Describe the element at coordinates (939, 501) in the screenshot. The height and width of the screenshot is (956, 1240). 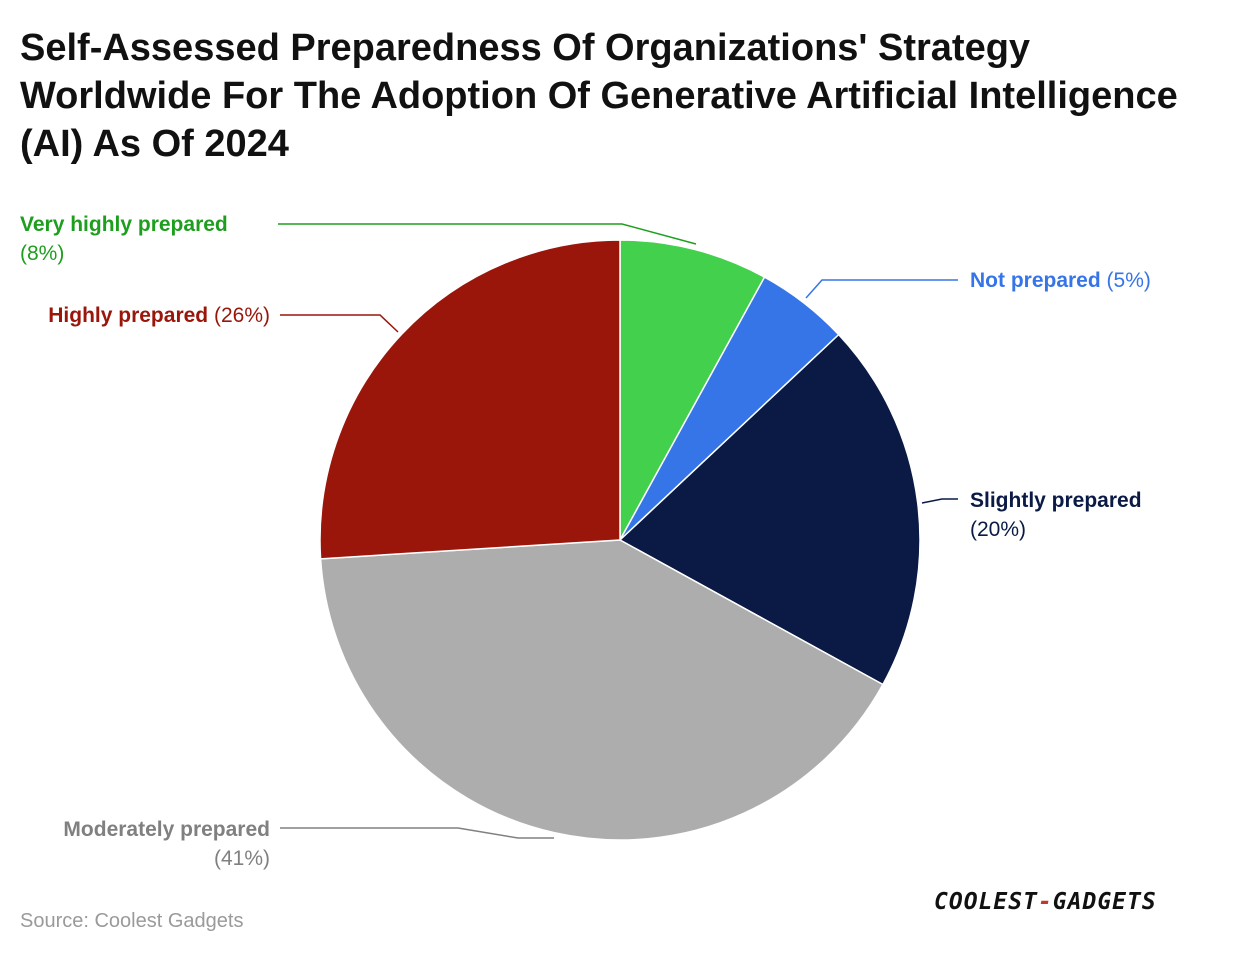
I see `leader-line-slightly-prepared` at that location.